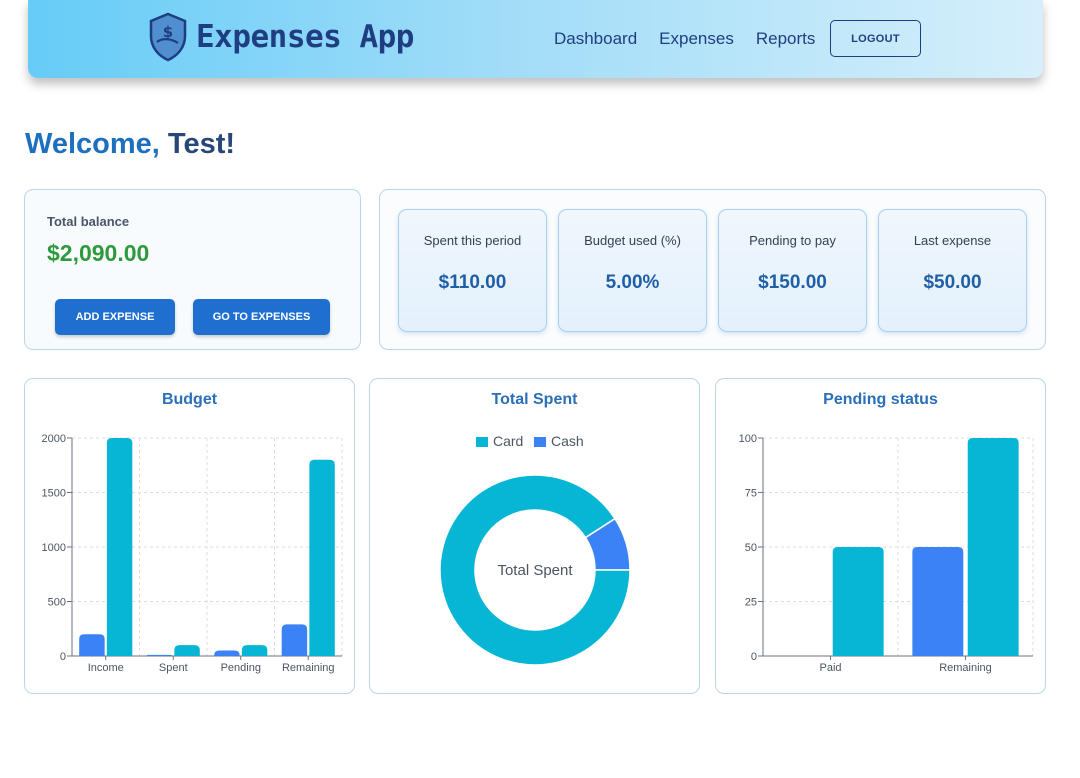  I want to click on nav-expenses: Expenses, so click(696, 38).